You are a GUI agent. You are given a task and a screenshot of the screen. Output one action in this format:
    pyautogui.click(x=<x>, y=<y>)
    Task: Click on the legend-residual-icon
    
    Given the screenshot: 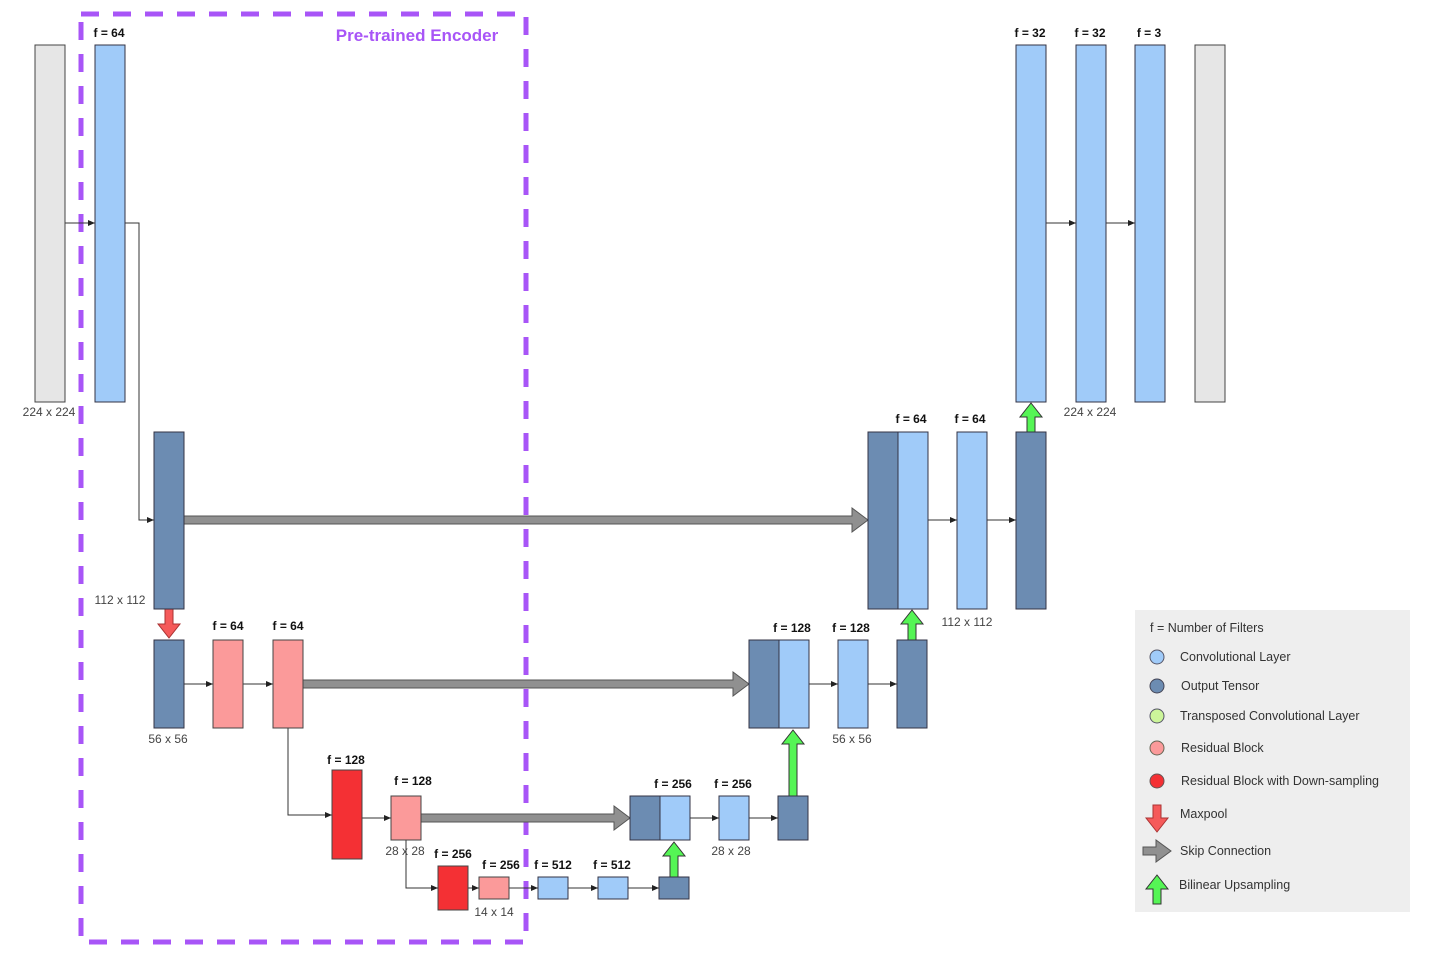 What is the action you would take?
    pyautogui.click(x=1157, y=748)
    